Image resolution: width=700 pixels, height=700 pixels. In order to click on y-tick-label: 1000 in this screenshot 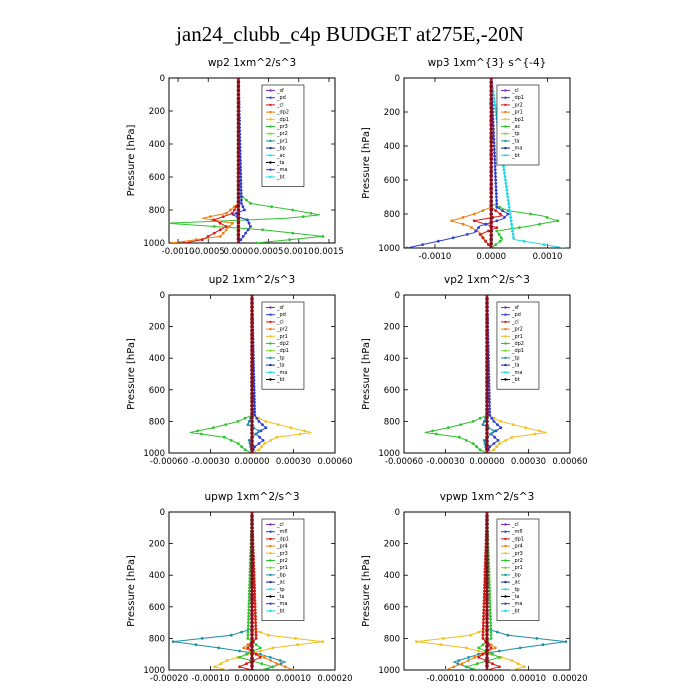, I will do `click(389, 249)`.